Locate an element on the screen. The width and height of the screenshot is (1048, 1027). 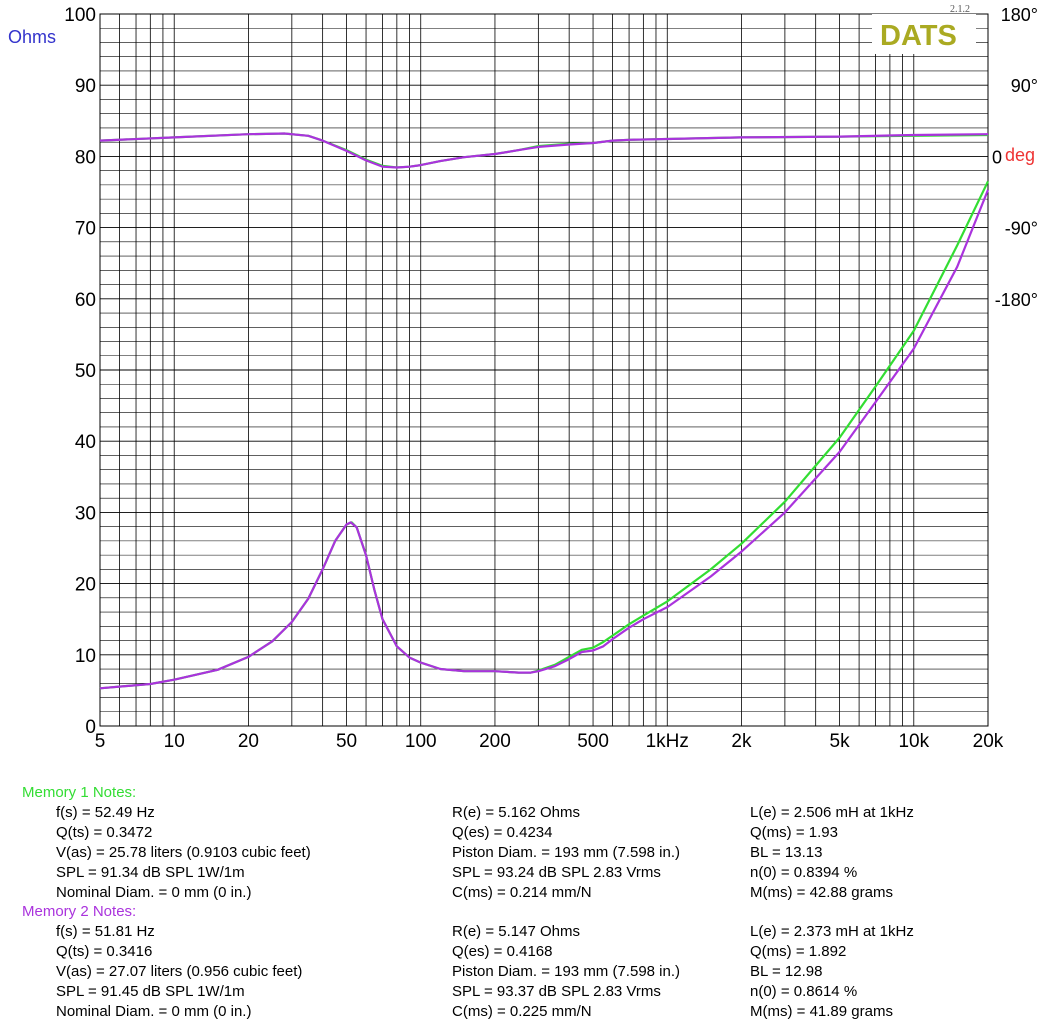
memory-2-phase-line is located at coordinates (544, 150).